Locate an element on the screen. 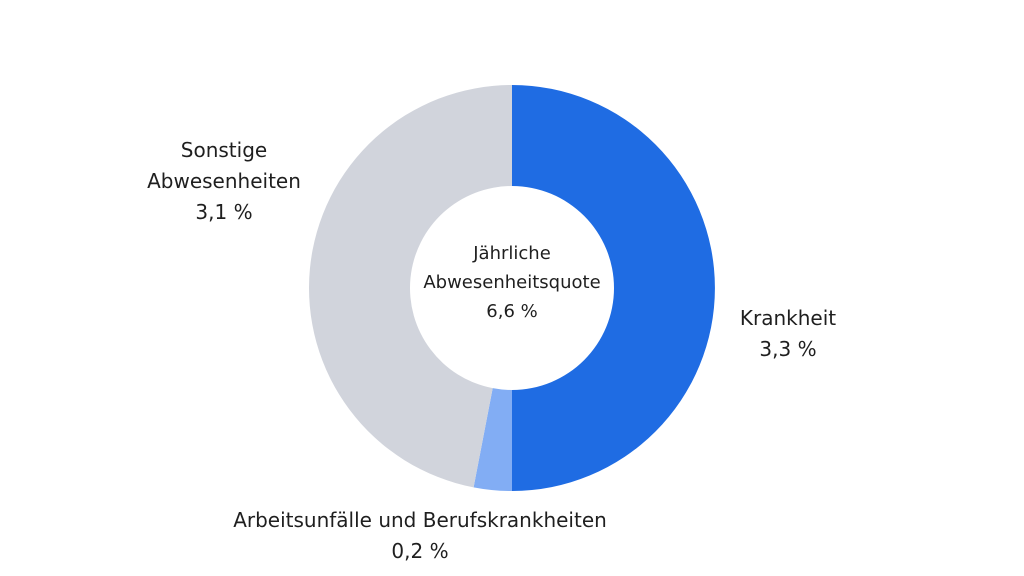 This screenshot has height=576, width=1024. slice-label-sonstige-line-2: Abwesenheiten is located at coordinates (224, 181).